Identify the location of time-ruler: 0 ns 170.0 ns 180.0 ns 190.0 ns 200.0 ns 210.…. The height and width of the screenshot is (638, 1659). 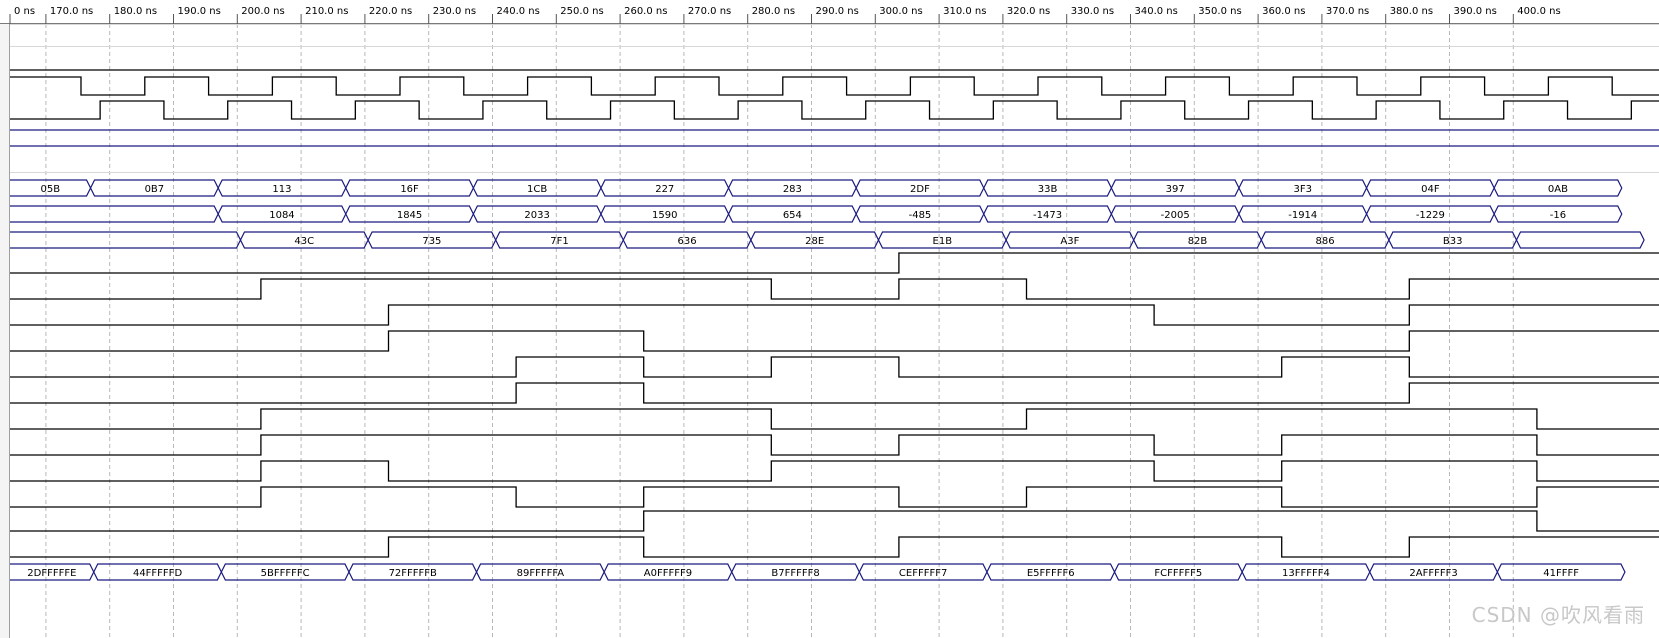
(829, 12).